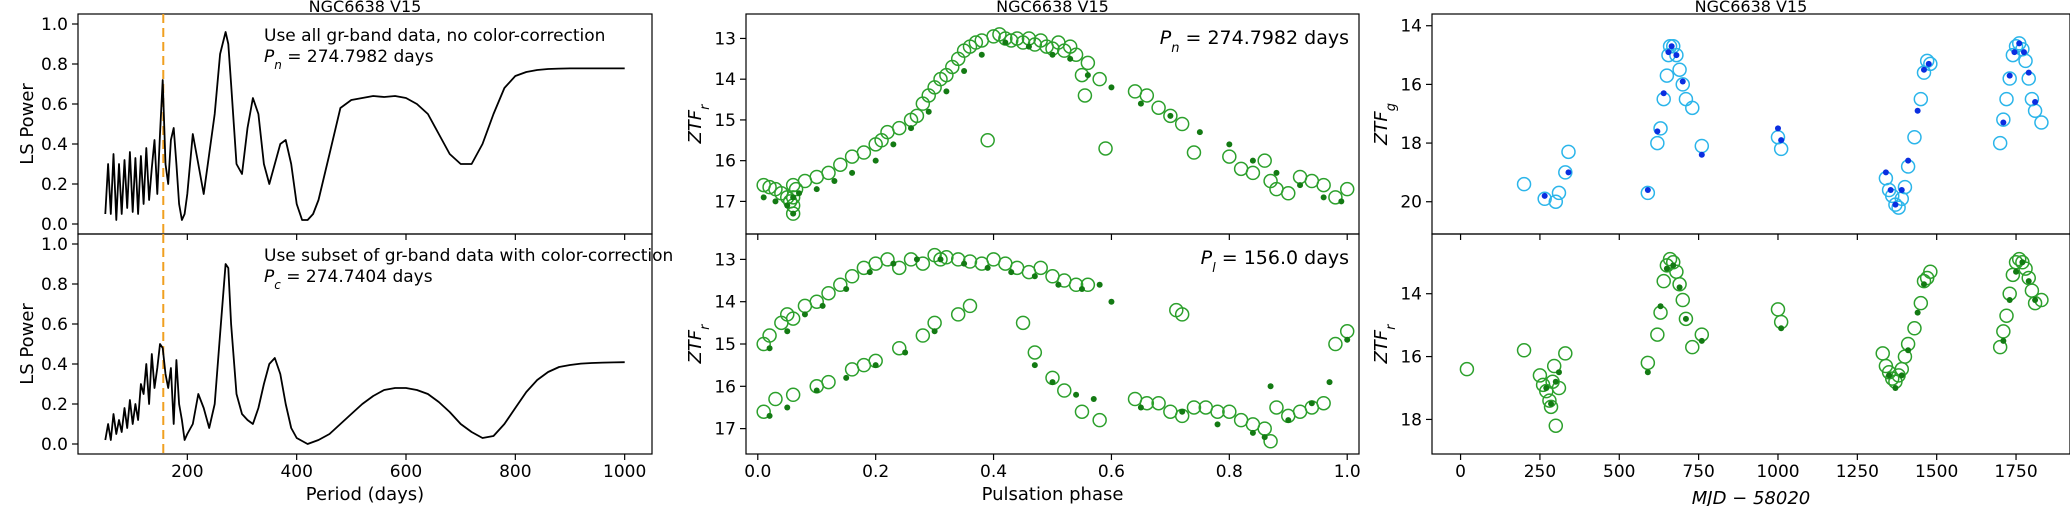  Describe the element at coordinates (1229, 472) in the screenshot. I see `x-tick-label: 0.8` at that location.